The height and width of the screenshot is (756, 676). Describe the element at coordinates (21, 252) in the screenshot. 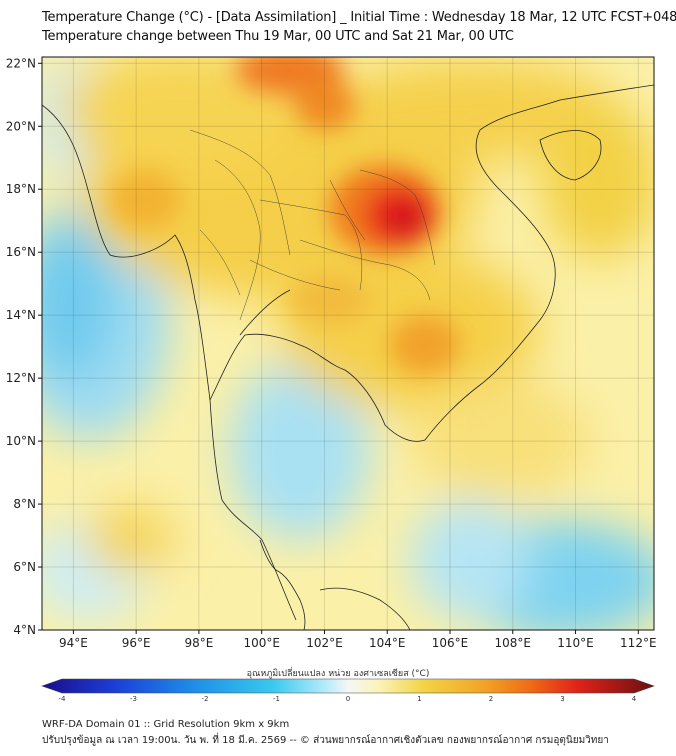

I see `y-tick-label: 16°N` at that location.